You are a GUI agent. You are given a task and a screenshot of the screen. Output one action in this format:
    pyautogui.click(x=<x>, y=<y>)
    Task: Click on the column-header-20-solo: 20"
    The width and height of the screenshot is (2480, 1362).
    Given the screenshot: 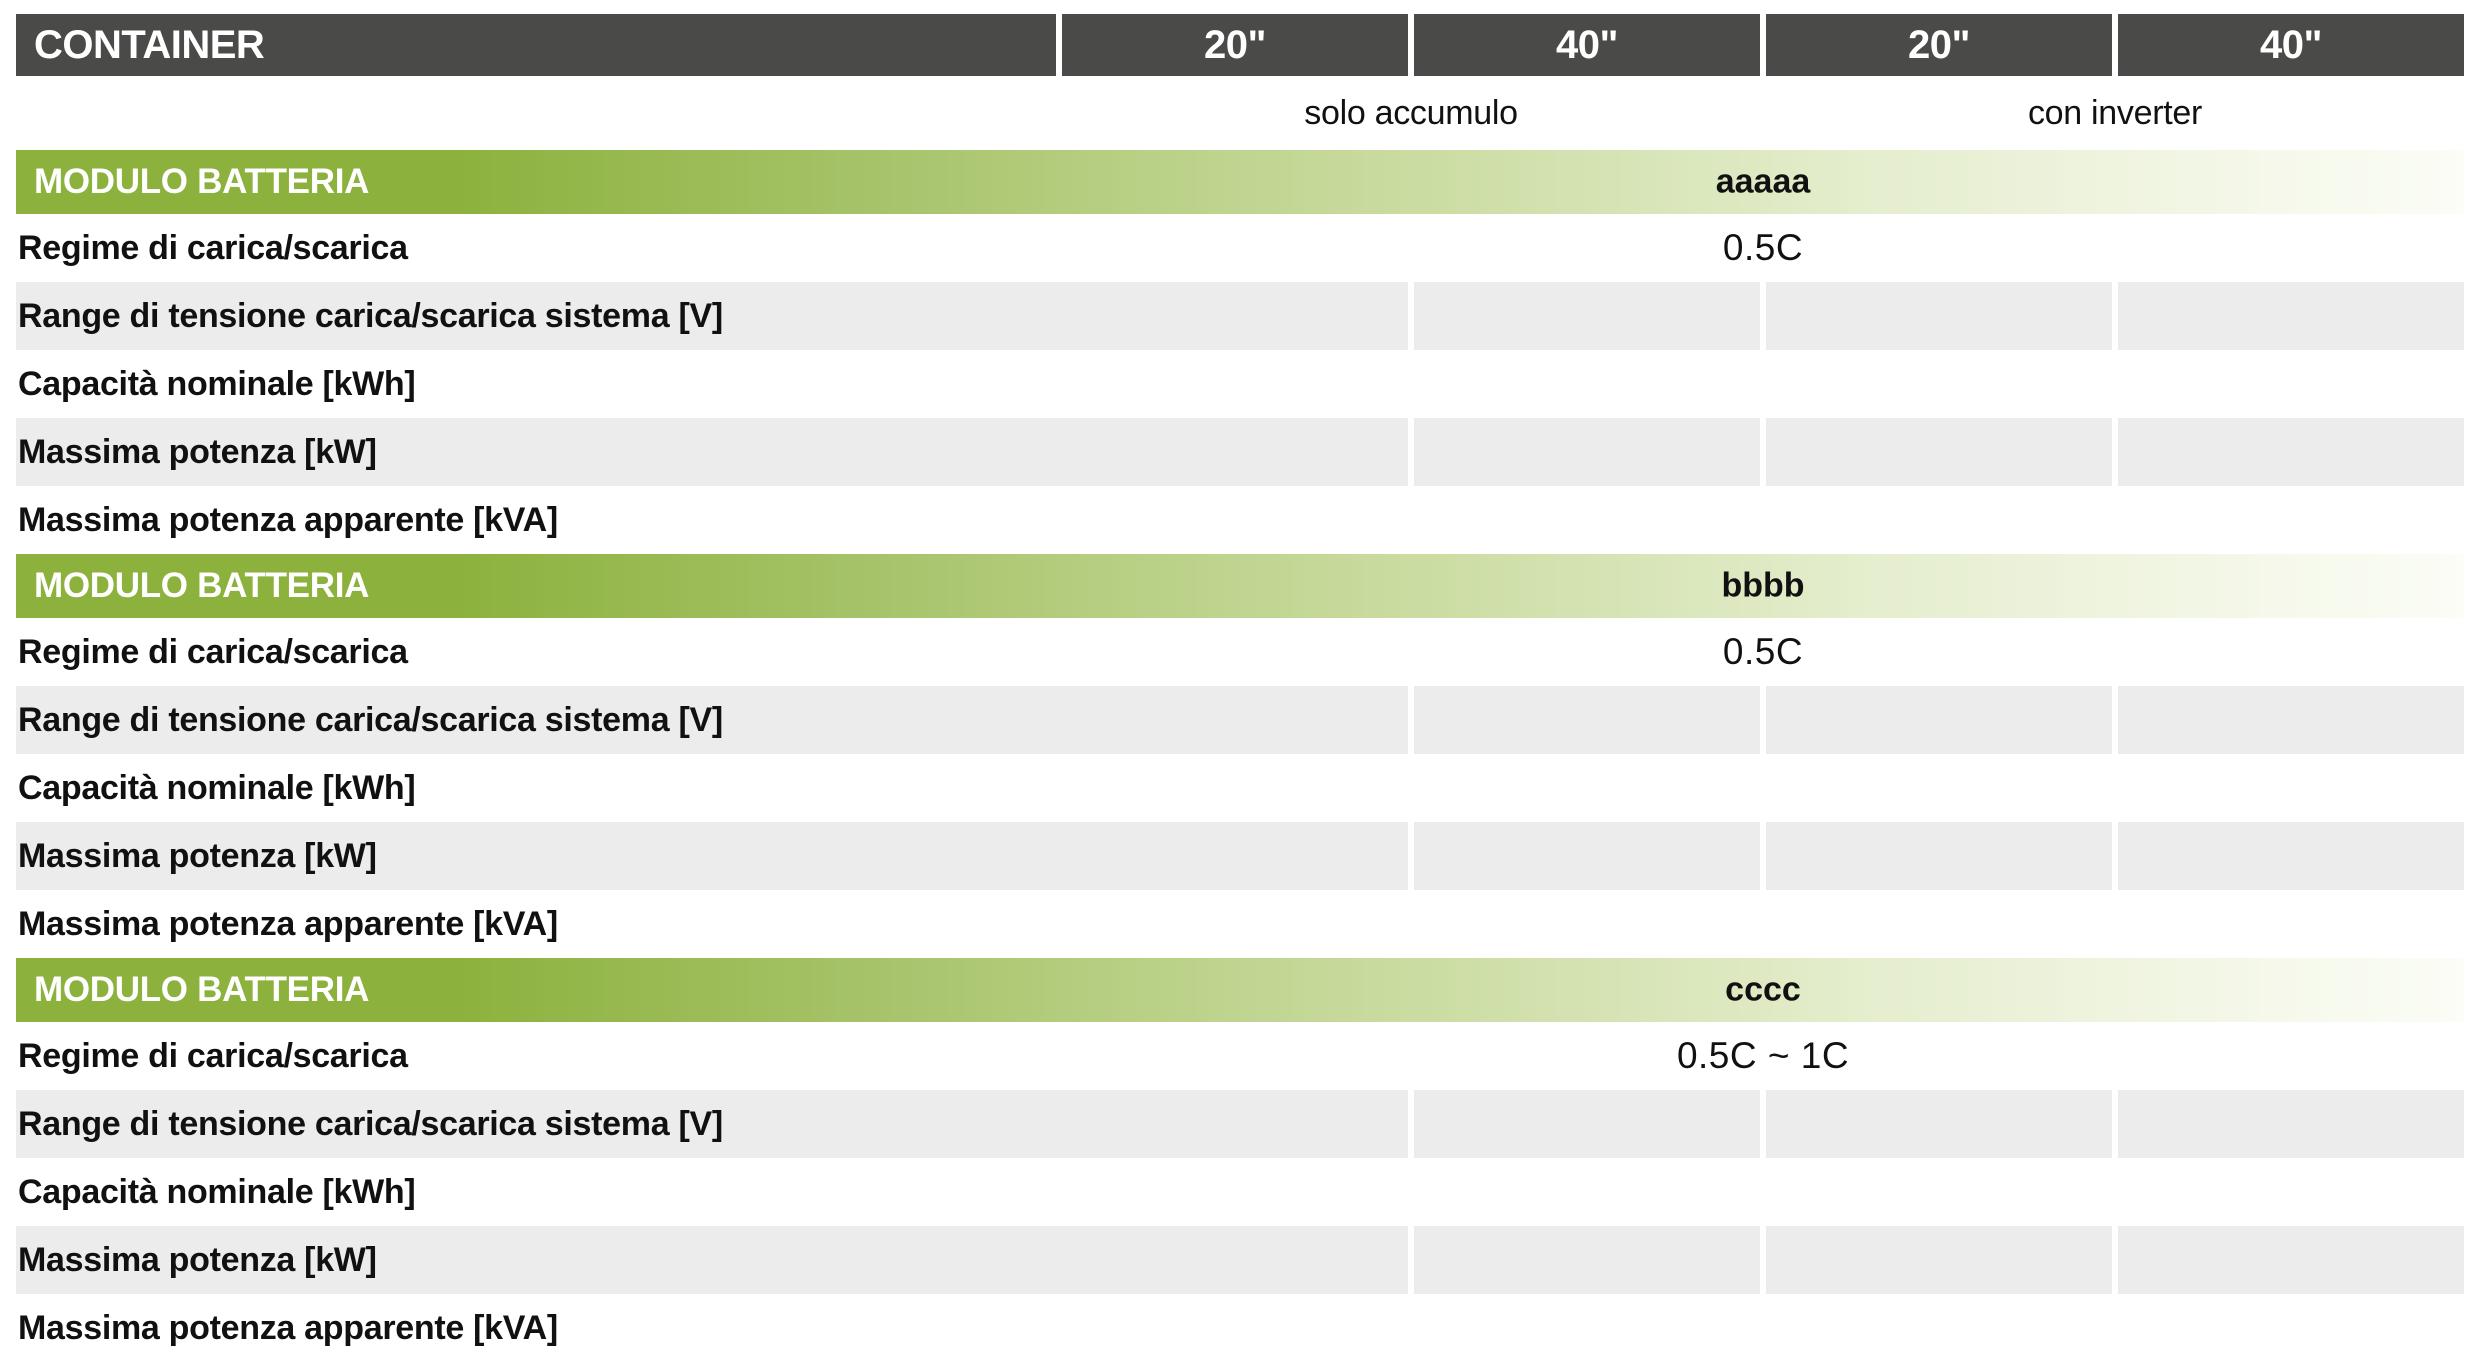 What is the action you would take?
    pyautogui.click(x=1235, y=45)
    